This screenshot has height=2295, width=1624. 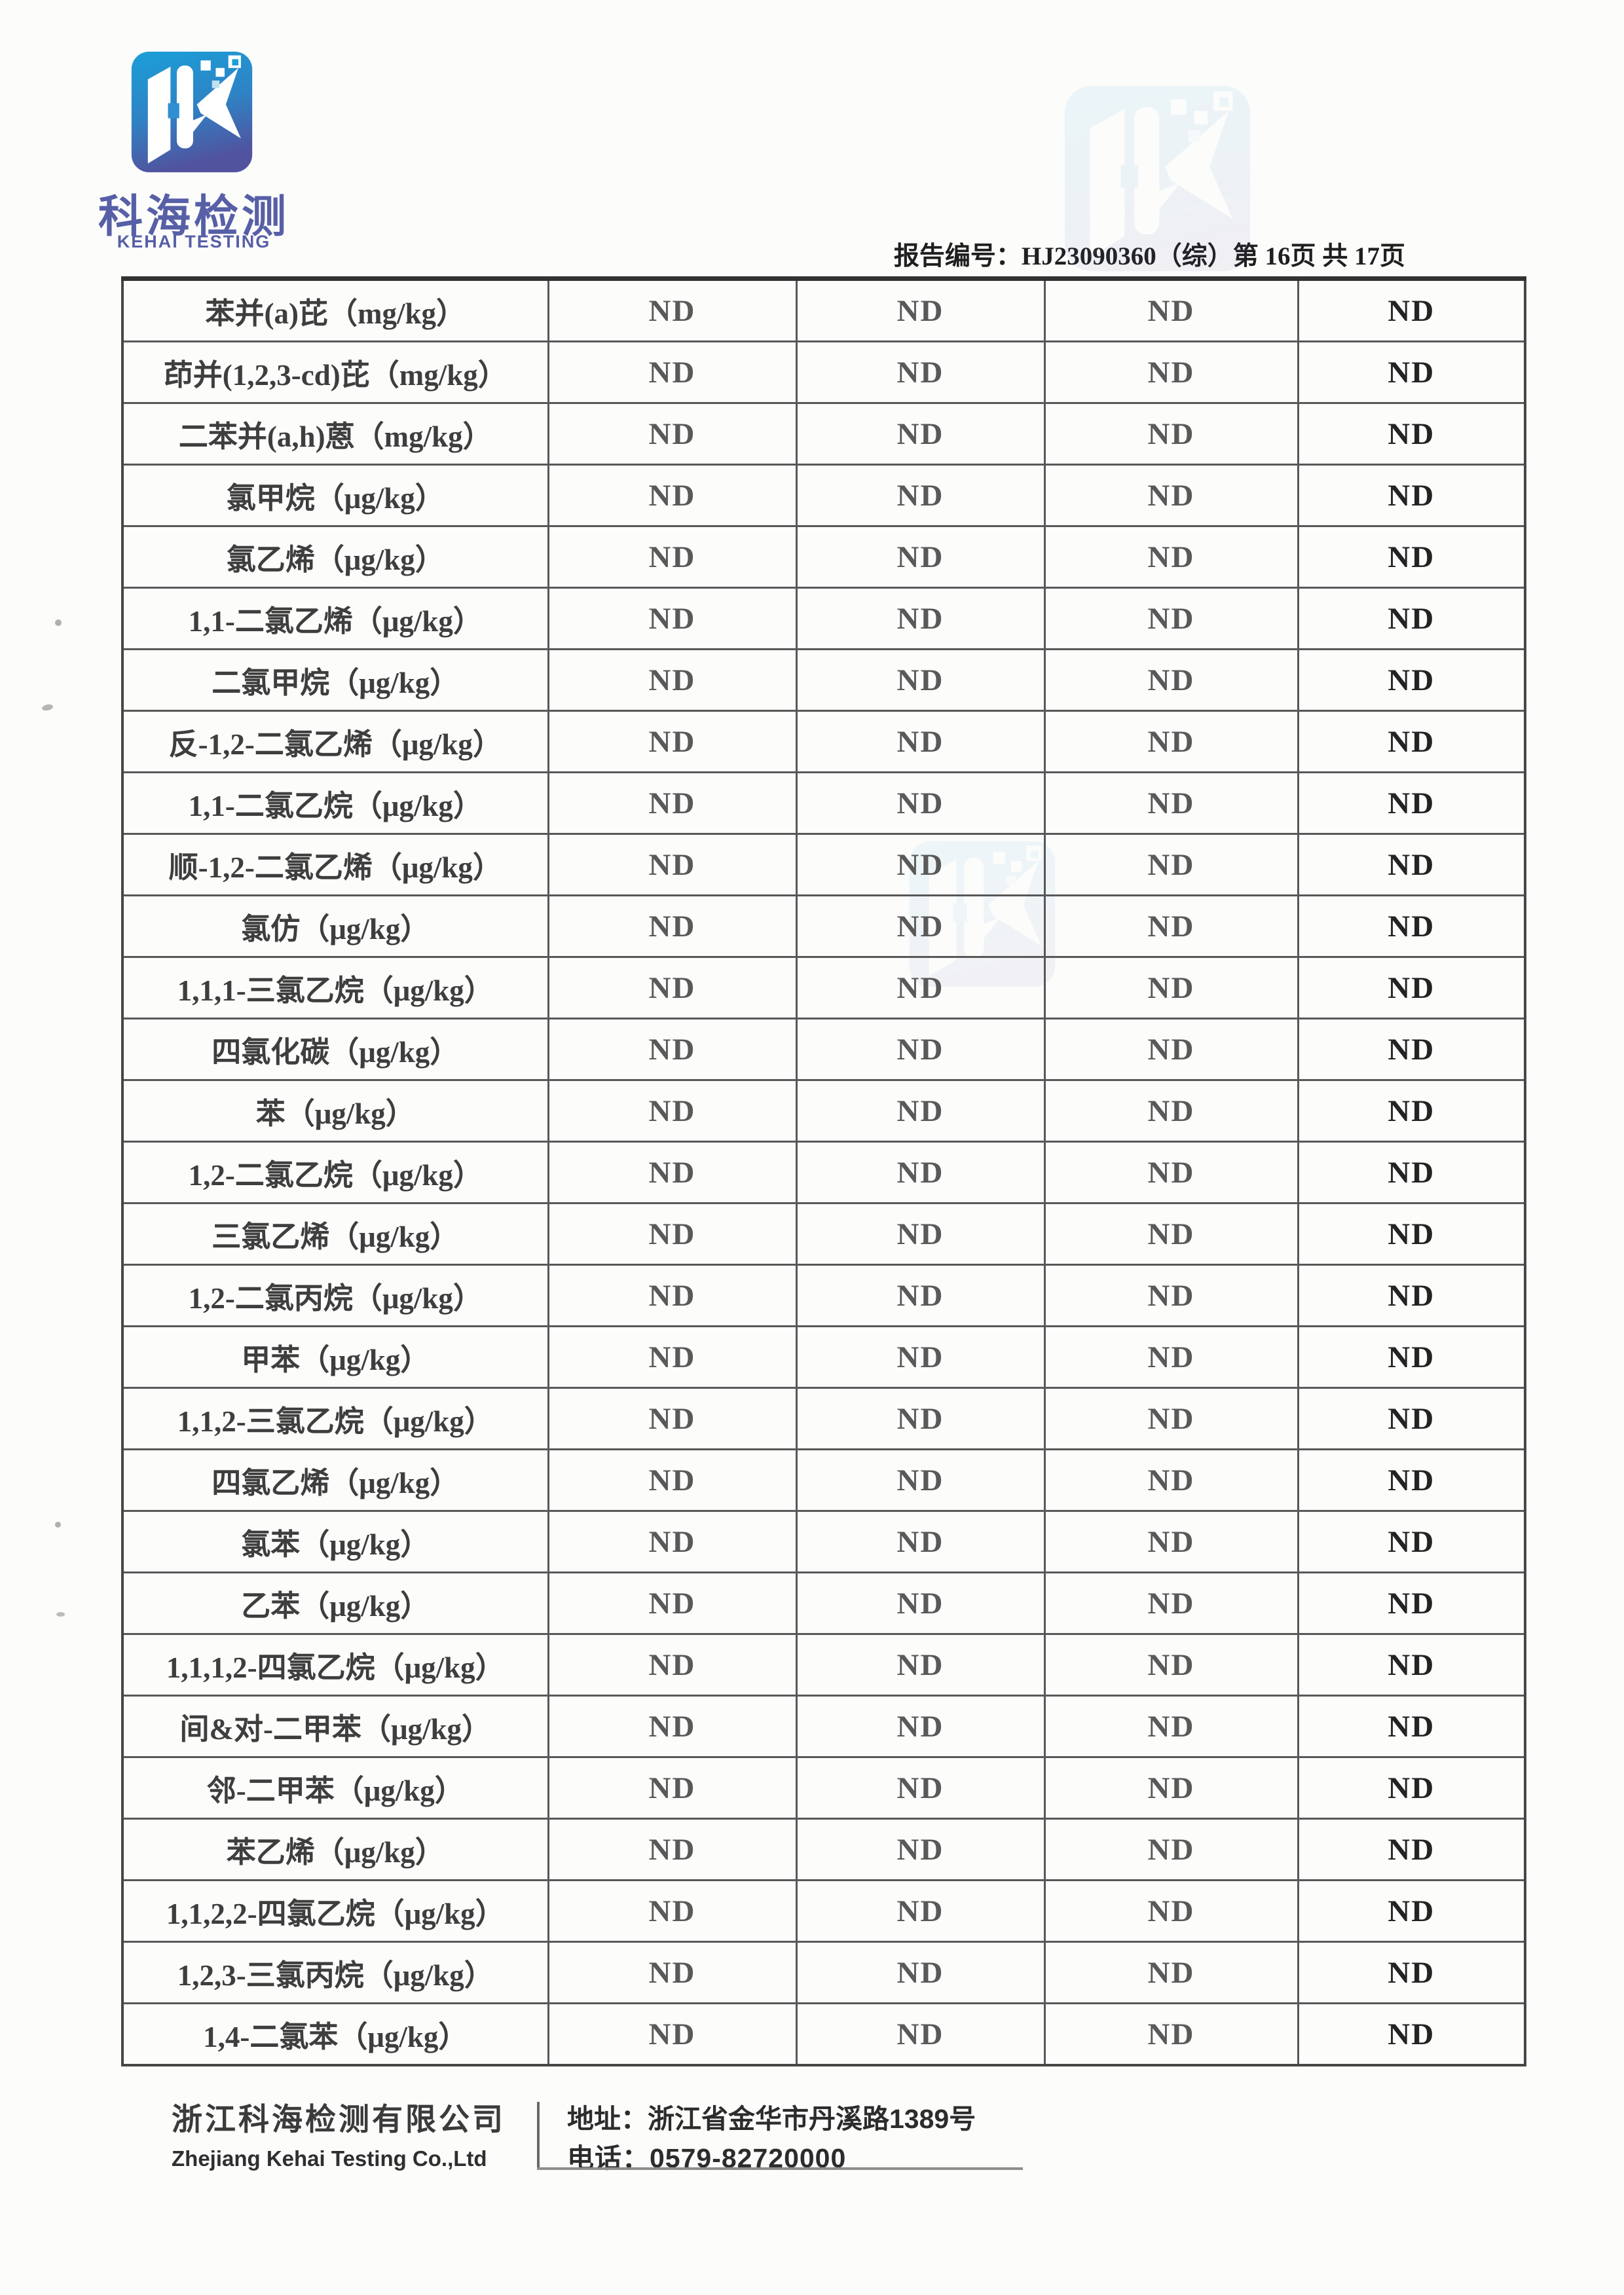 I want to click on table-row: 氯甲烷（μg/kg） ND ND ND ND, so click(x=823, y=495).